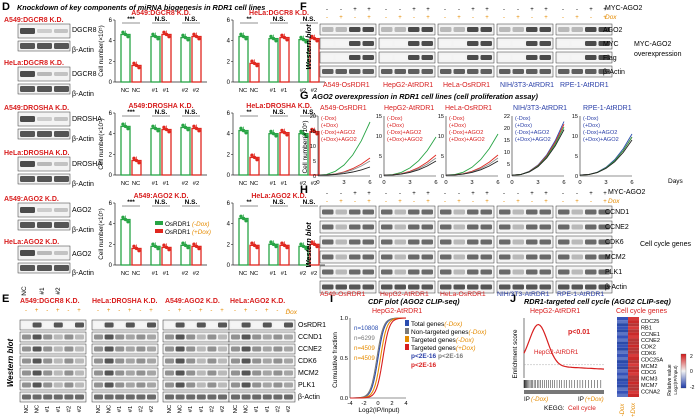 This screenshot has height=418, width=700. Describe the element at coordinates (652, 360) in the screenshot. I see `gene-label: CDC25A` at that location.